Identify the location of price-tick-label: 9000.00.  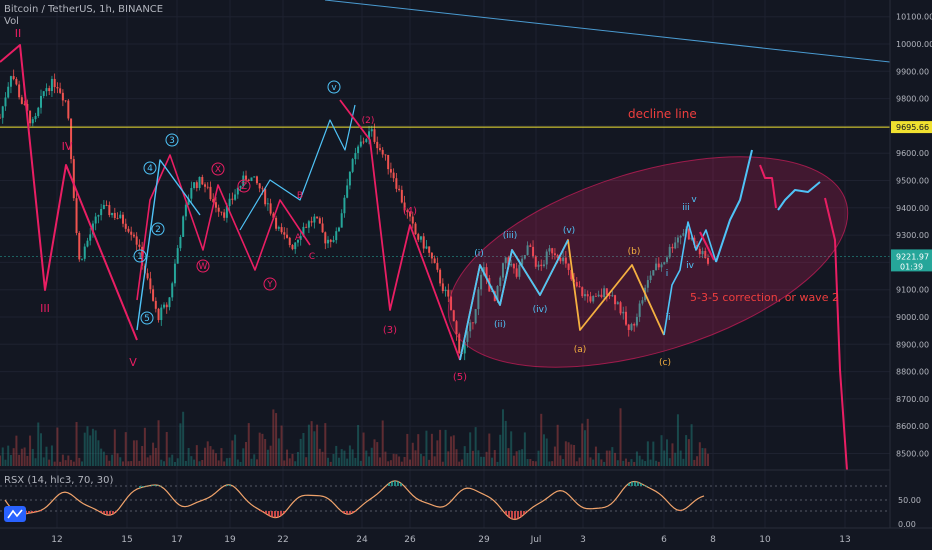
(912, 317).